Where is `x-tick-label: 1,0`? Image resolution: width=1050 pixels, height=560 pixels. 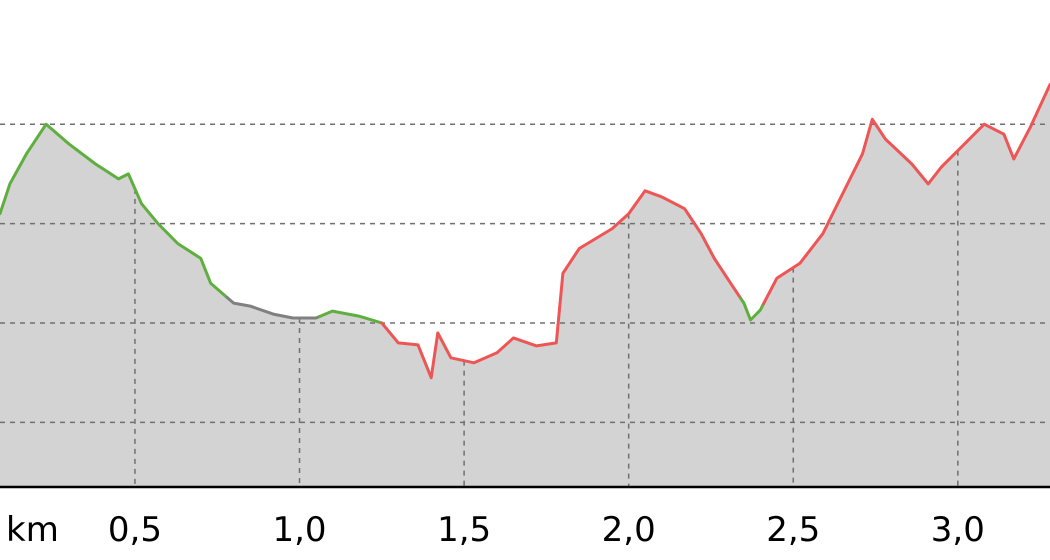 x-tick-label: 1,0 is located at coordinates (299, 530).